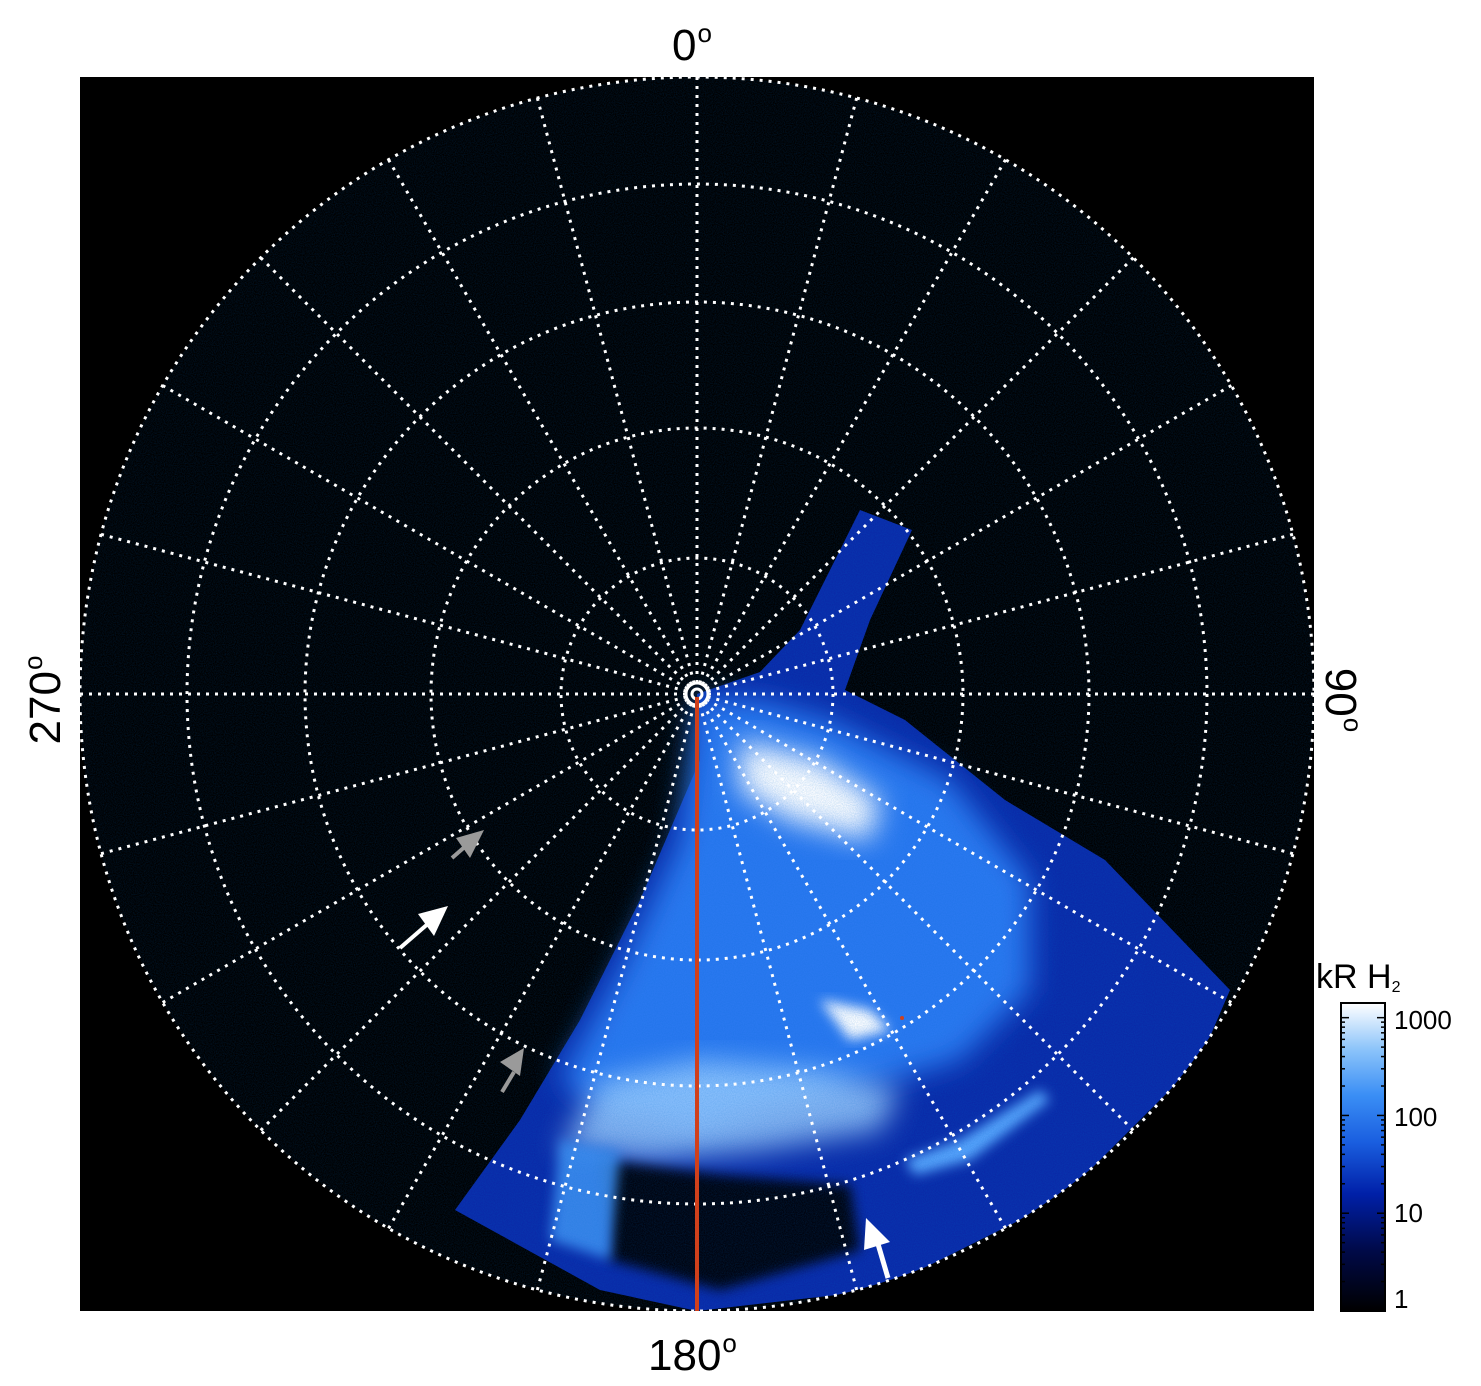  I want to click on label-90-value: 90, so click(1340, 692).